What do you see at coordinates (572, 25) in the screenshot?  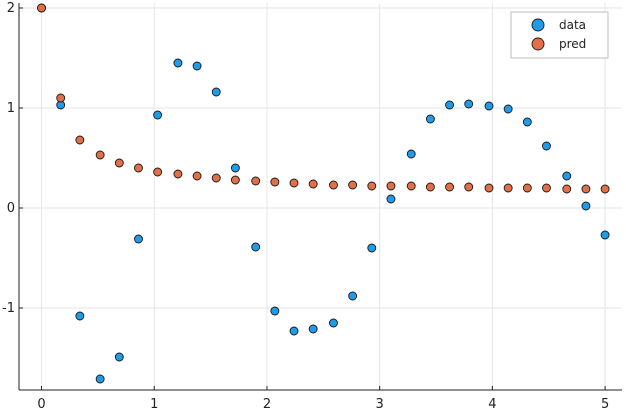 I see `legend-label-data: data` at bounding box center [572, 25].